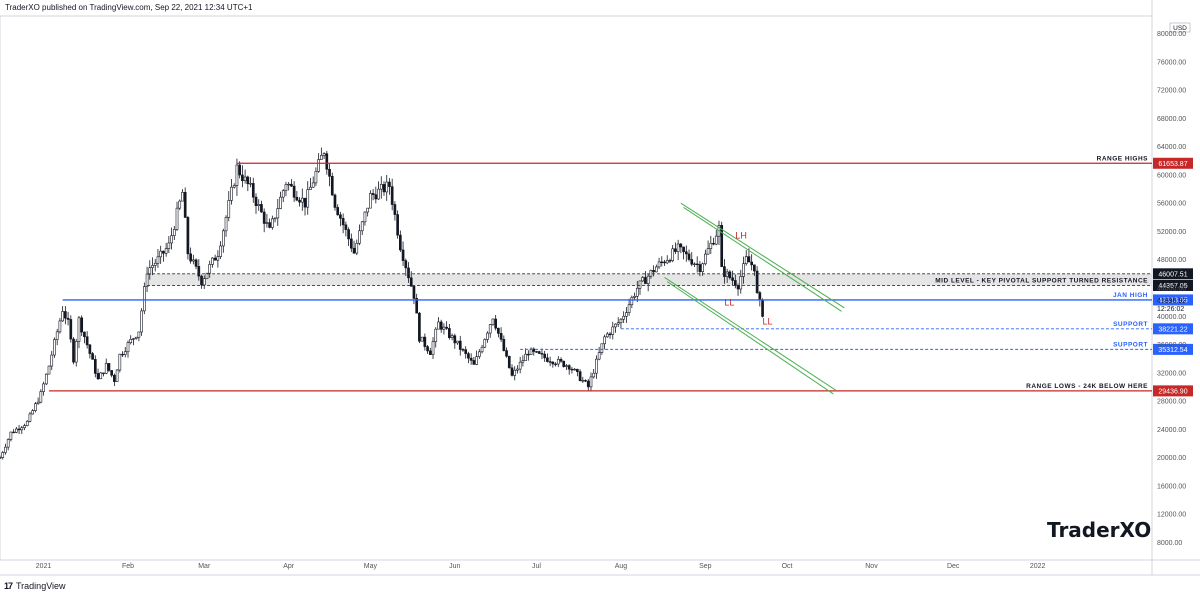  What do you see at coordinates (1171, 119) in the screenshot?
I see `y-tick-label: 68000.00` at bounding box center [1171, 119].